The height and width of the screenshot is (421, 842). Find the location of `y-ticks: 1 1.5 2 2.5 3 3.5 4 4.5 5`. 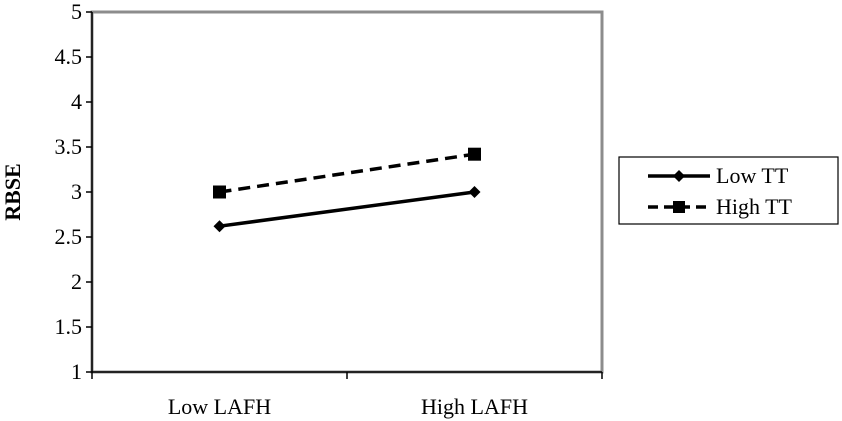

y-ticks: 1 1.5 2 2.5 3 3.5 4 4.5 5 is located at coordinates (73, 192).